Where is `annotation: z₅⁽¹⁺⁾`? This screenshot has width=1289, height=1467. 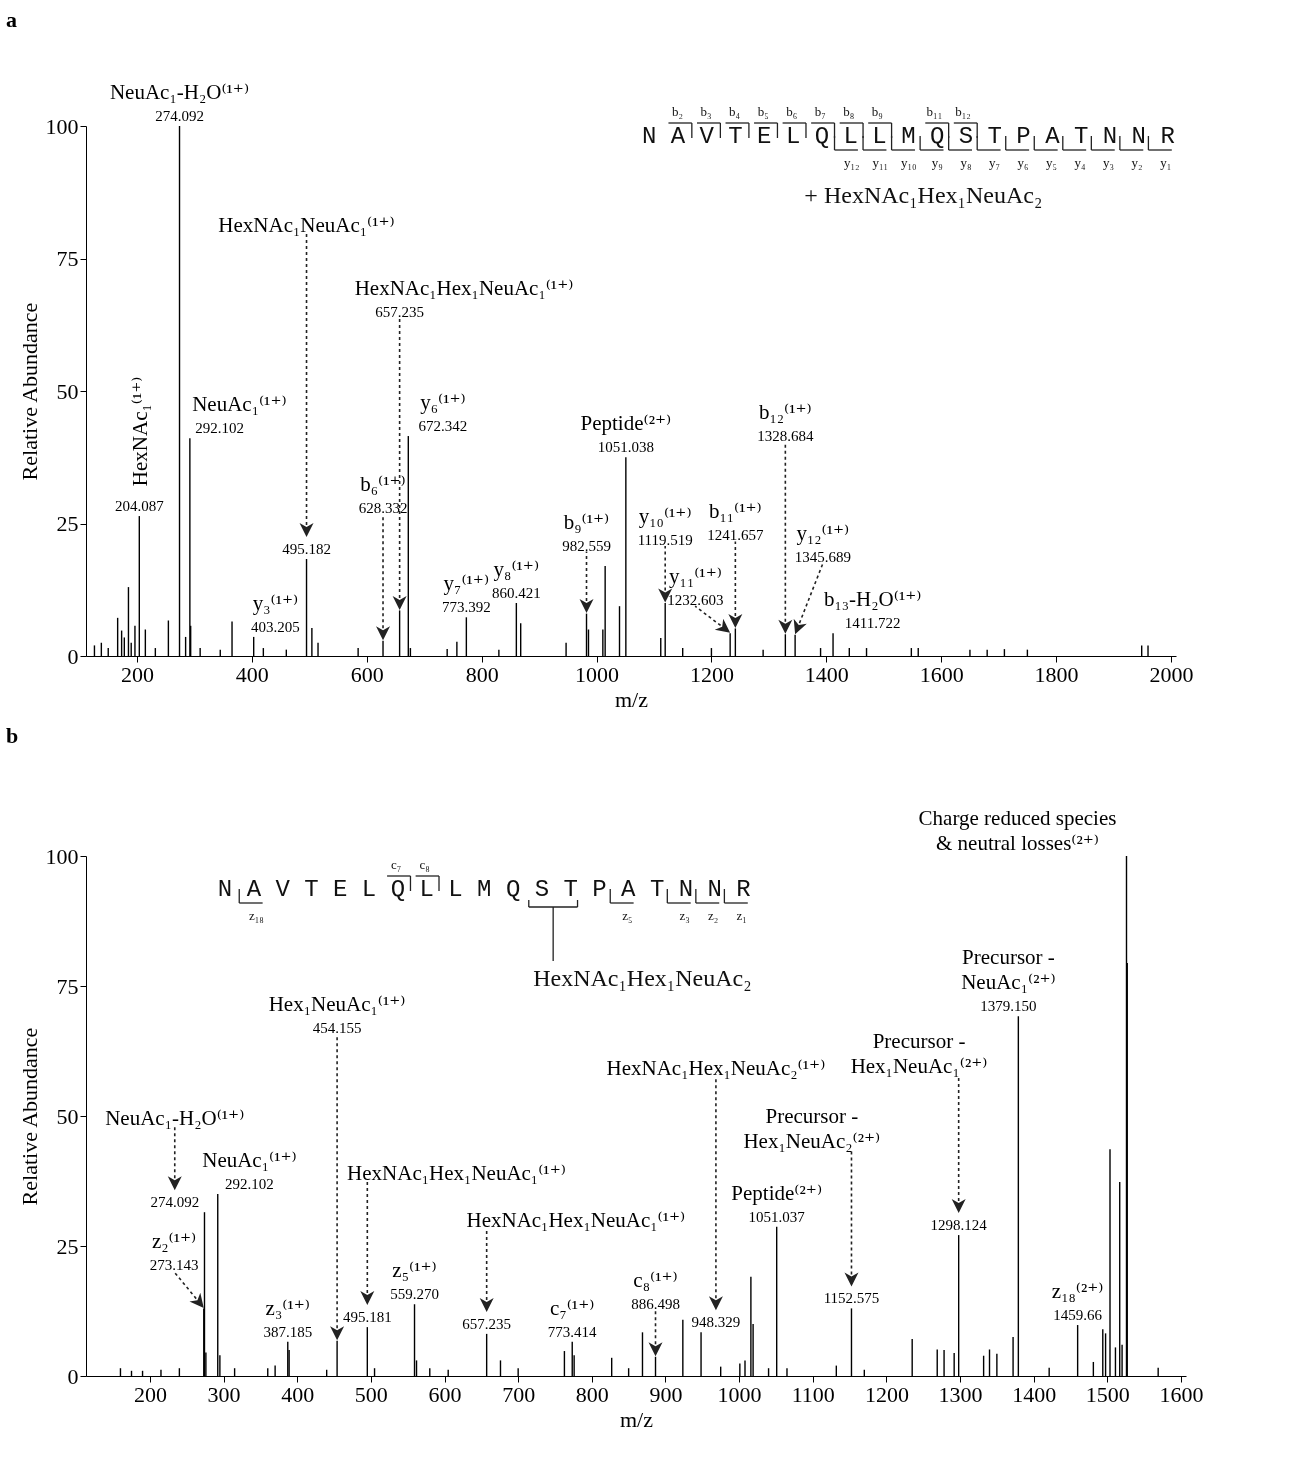 annotation: z₅⁽¹⁺⁾ is located at coordinates (414, 1270).